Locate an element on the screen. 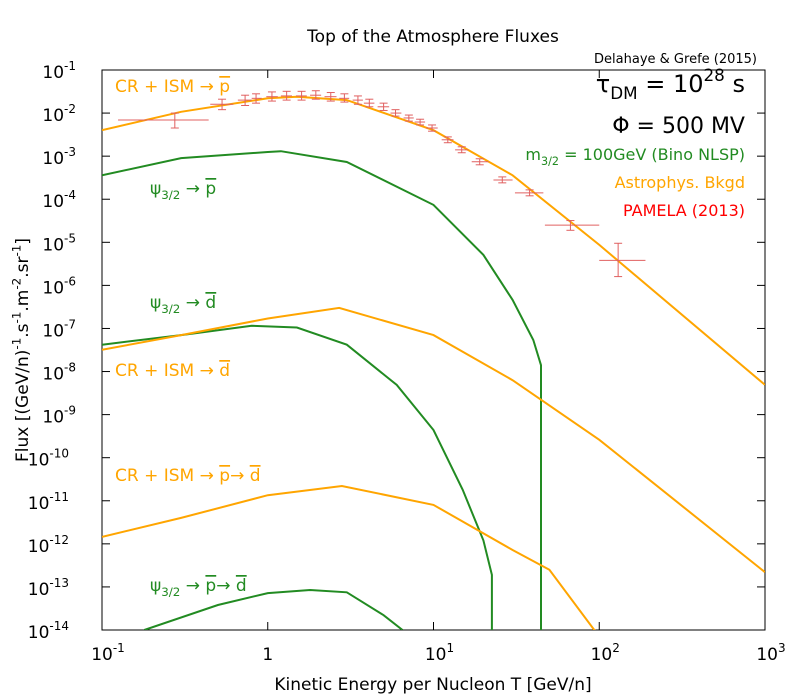  tick-exp: -14 is located at coordinates (59, 626).